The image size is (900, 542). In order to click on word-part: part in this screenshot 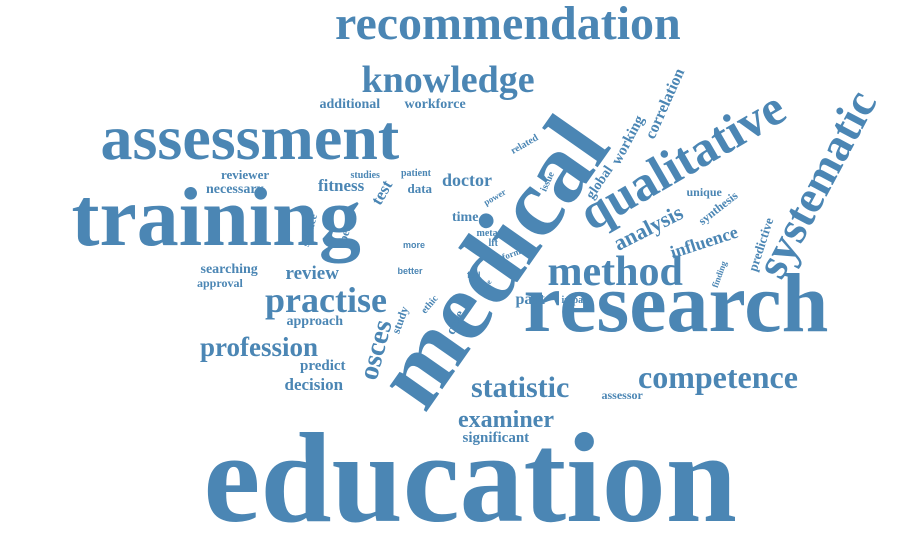, I will do `click(530, 299)`.